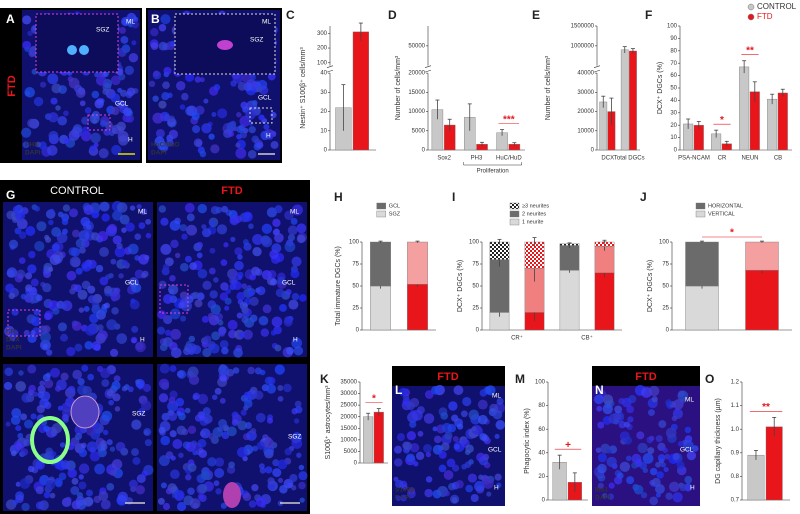  What do you see at coordinates (536, 15) in the screenshot?
I see `panel-letter: E` at bounding box center [536, 15].